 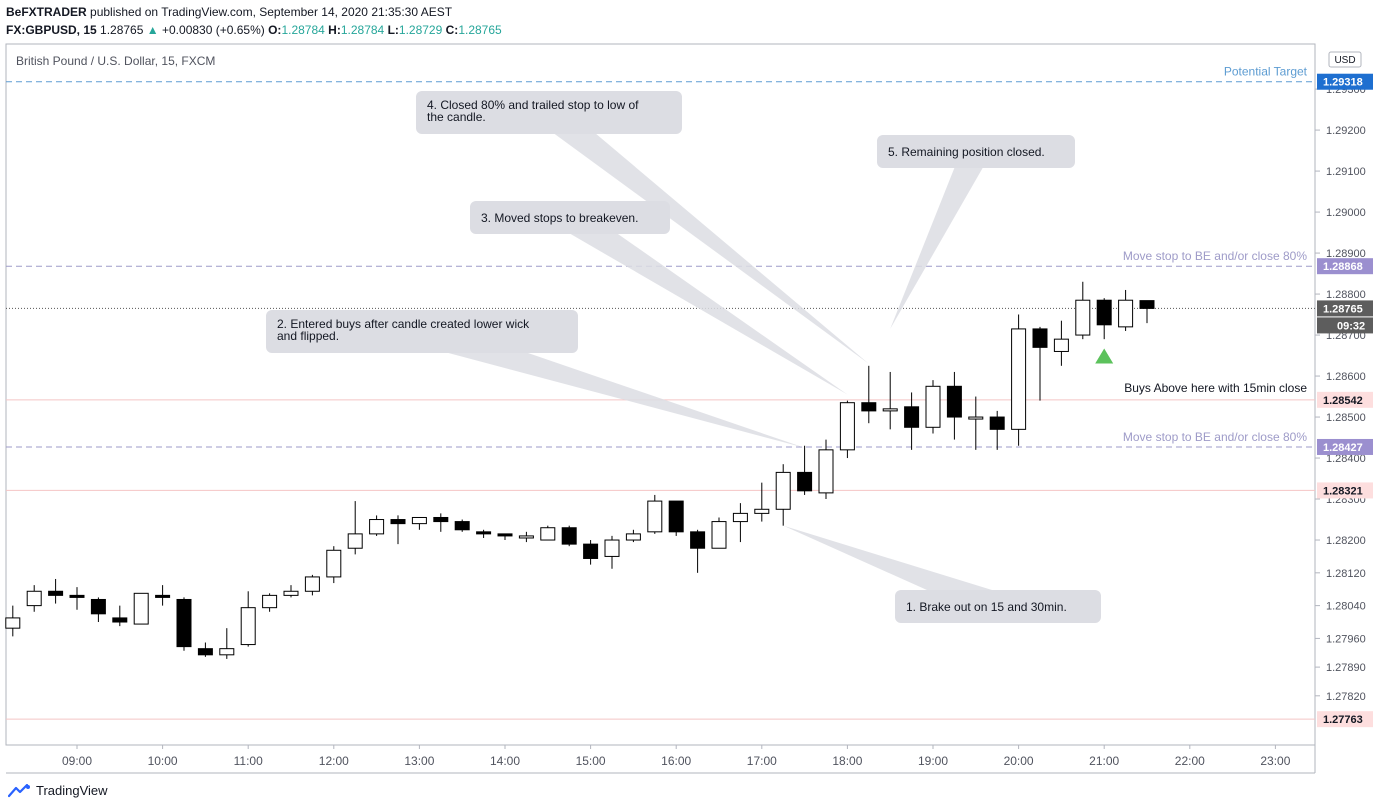 I want to click on close-label: C:, so click(x=452, y=30).